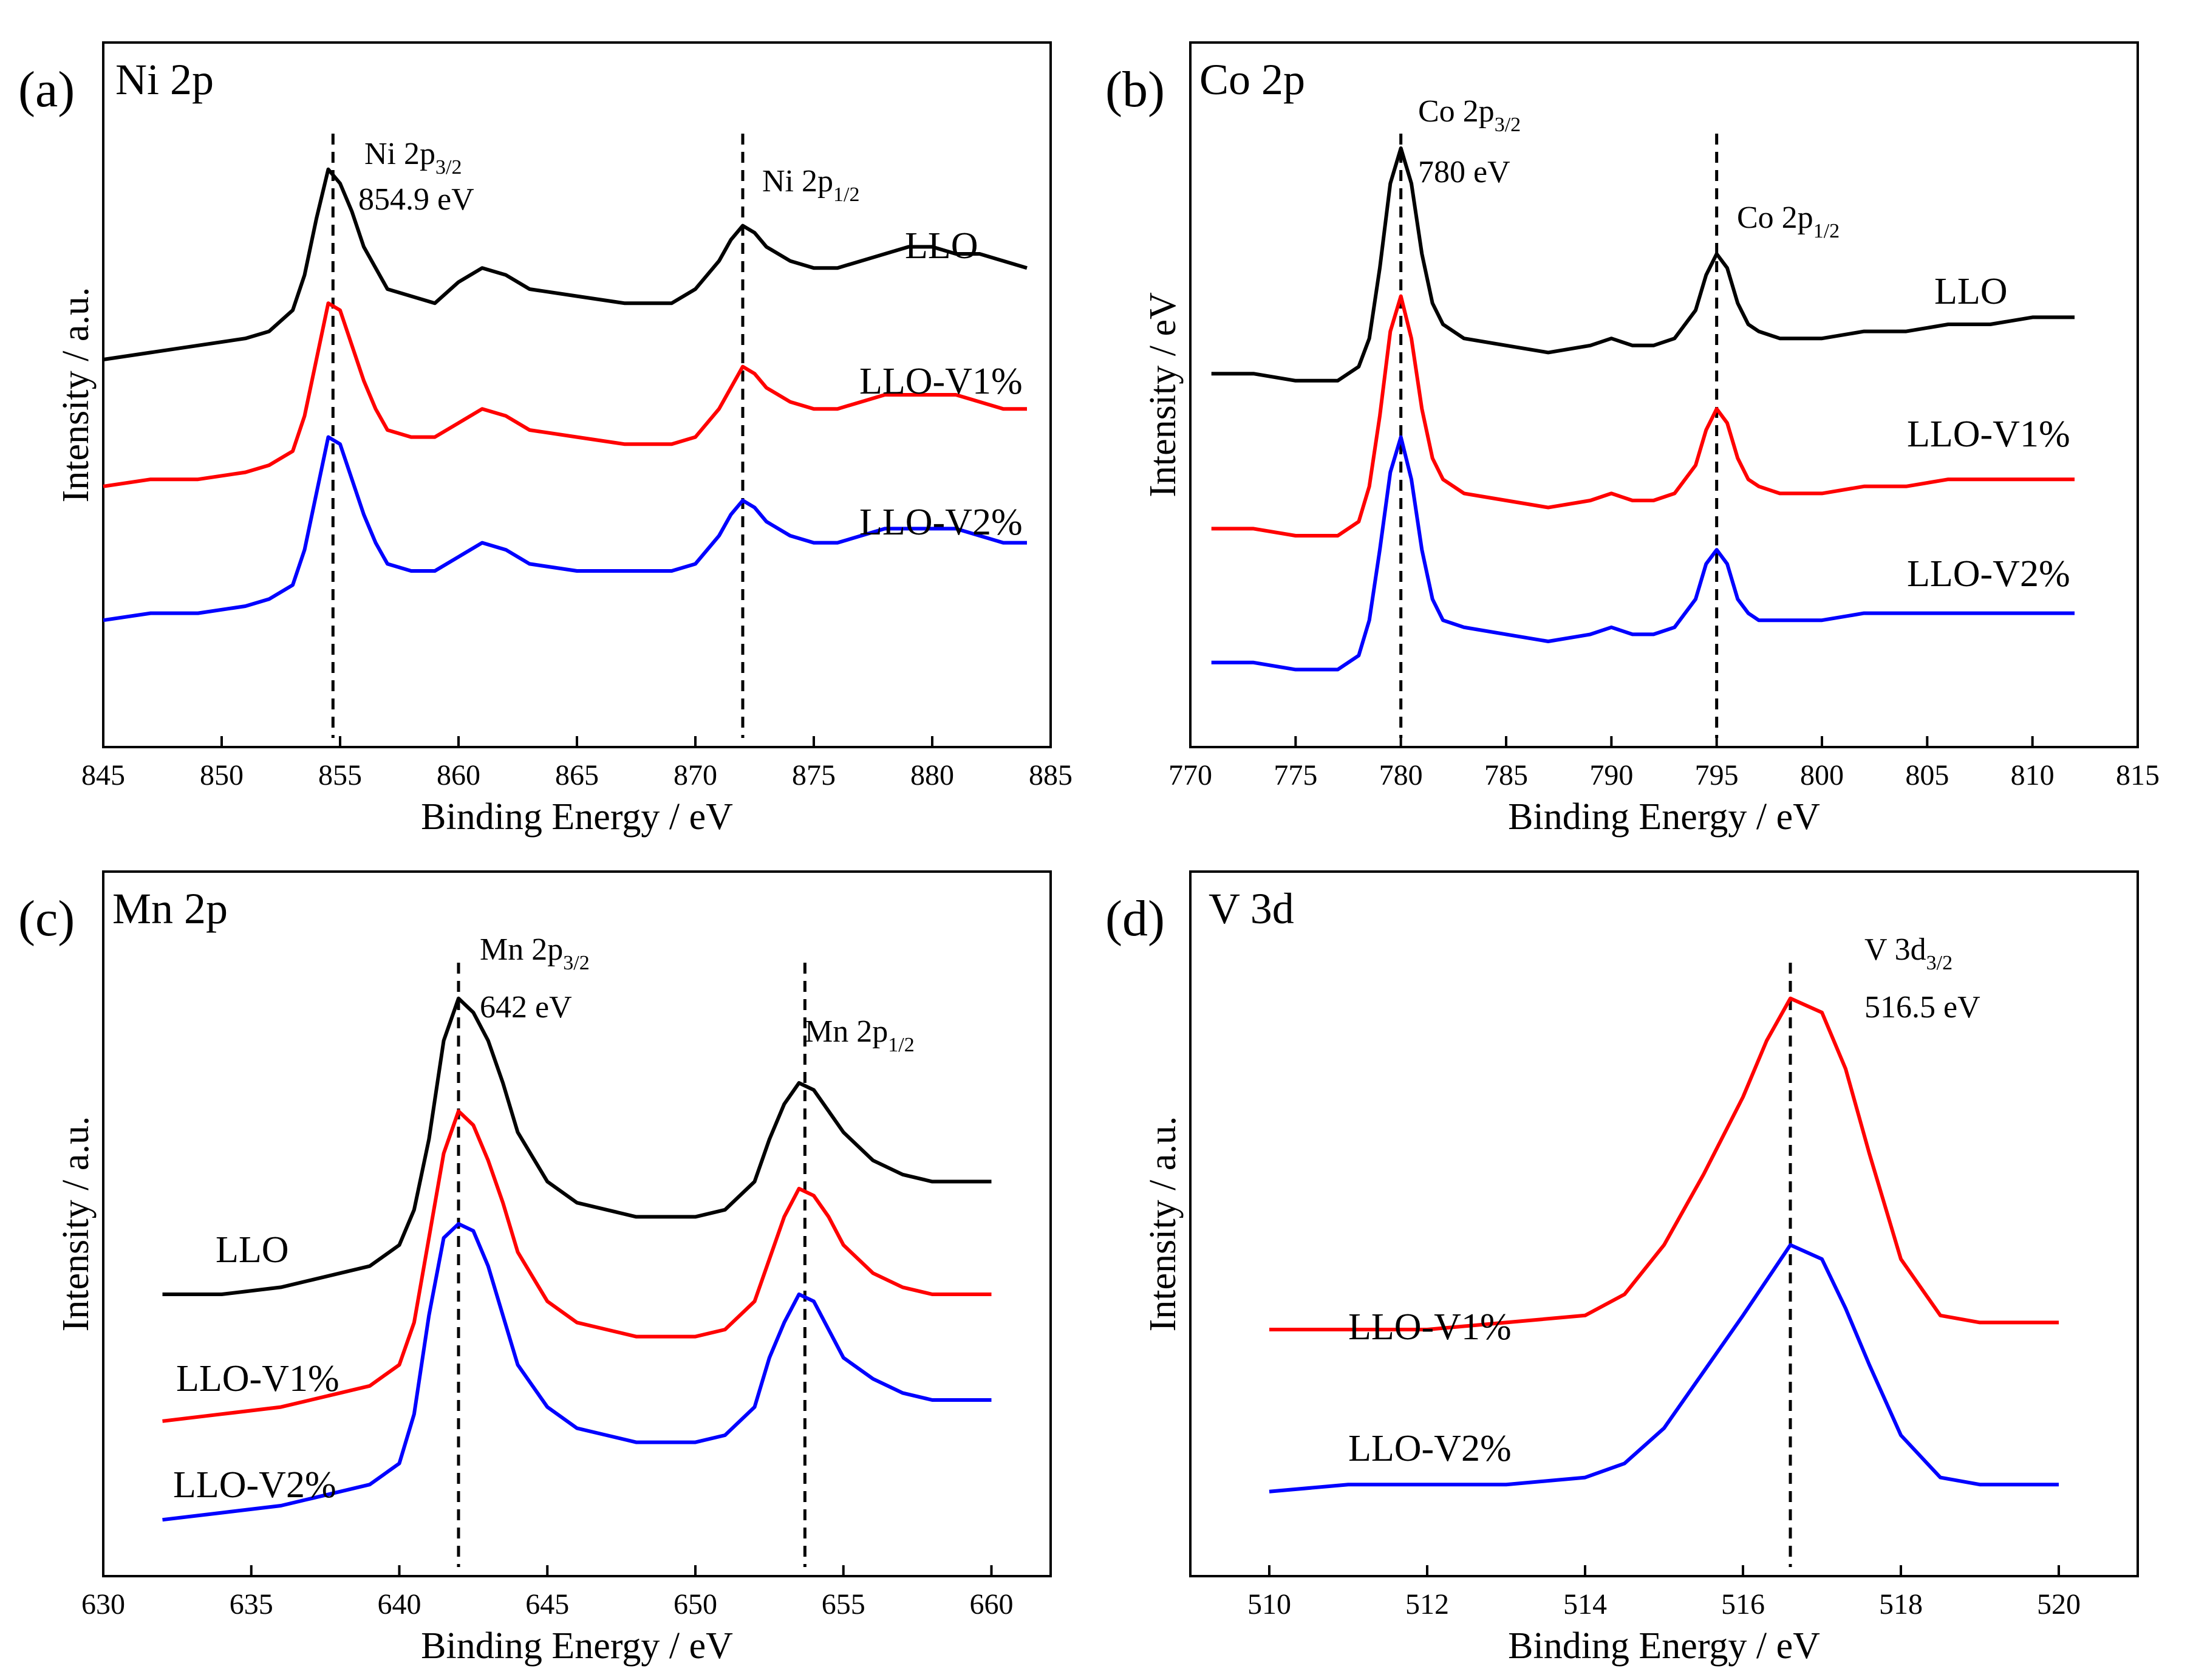  I want to click on series-line-a-llo-v1-, so click(565, 394).